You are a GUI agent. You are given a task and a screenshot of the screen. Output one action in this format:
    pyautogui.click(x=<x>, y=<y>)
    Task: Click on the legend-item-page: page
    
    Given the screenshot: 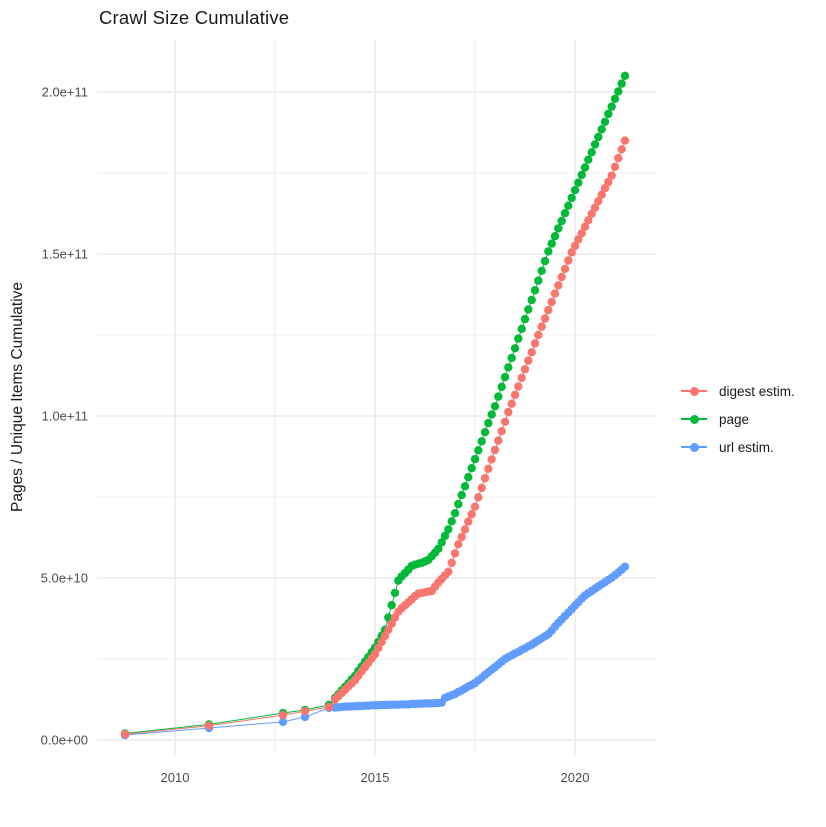 What is the action you would take?
    pyautogui.click(x=738, y=419)
    